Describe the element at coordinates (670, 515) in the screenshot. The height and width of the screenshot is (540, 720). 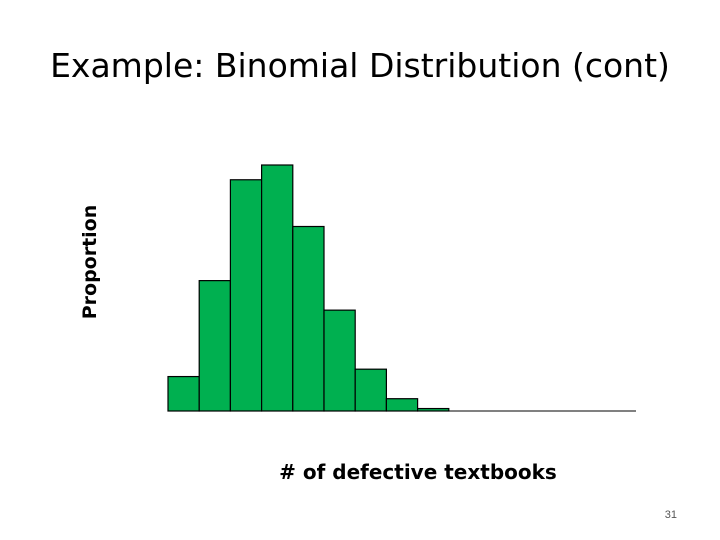
I see `page-number: 31` at that location.